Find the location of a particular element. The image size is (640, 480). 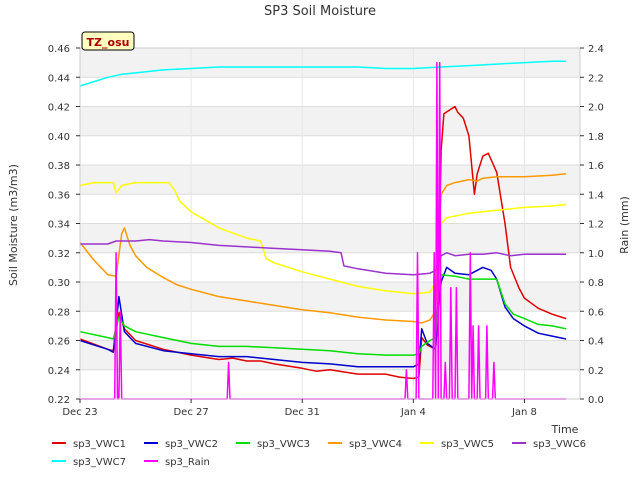

y-tick-label: 0.42 is located at coordinates (59, 108).